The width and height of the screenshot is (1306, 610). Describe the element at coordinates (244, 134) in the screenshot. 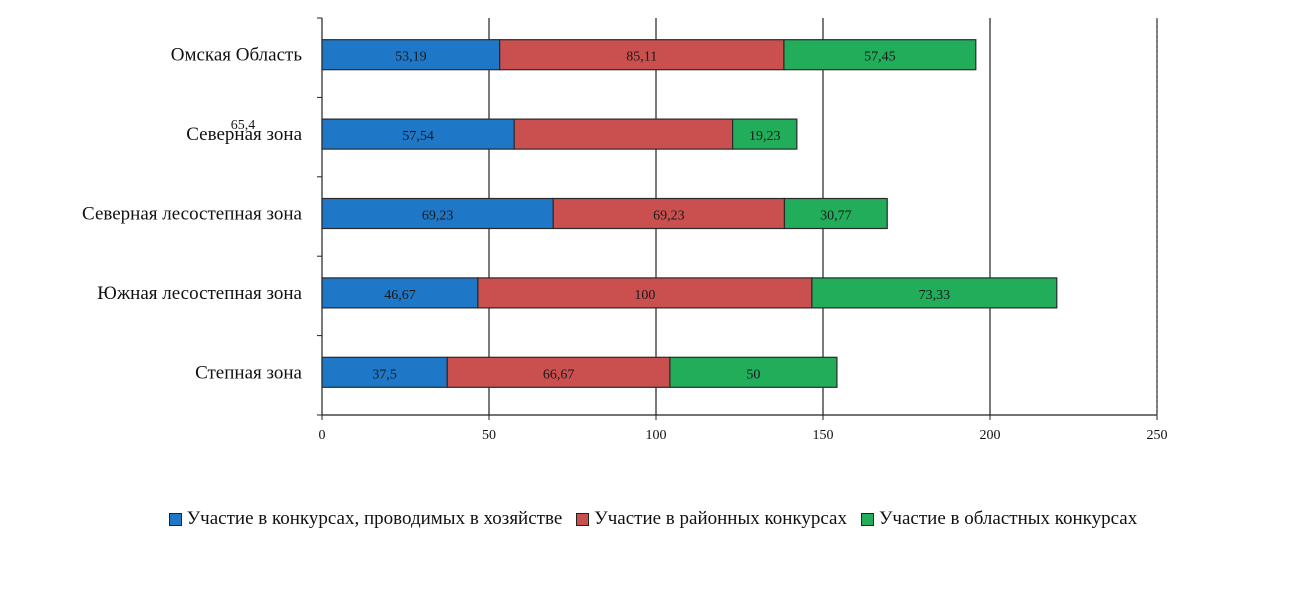

I see `category-label: Северная зона` at that location.